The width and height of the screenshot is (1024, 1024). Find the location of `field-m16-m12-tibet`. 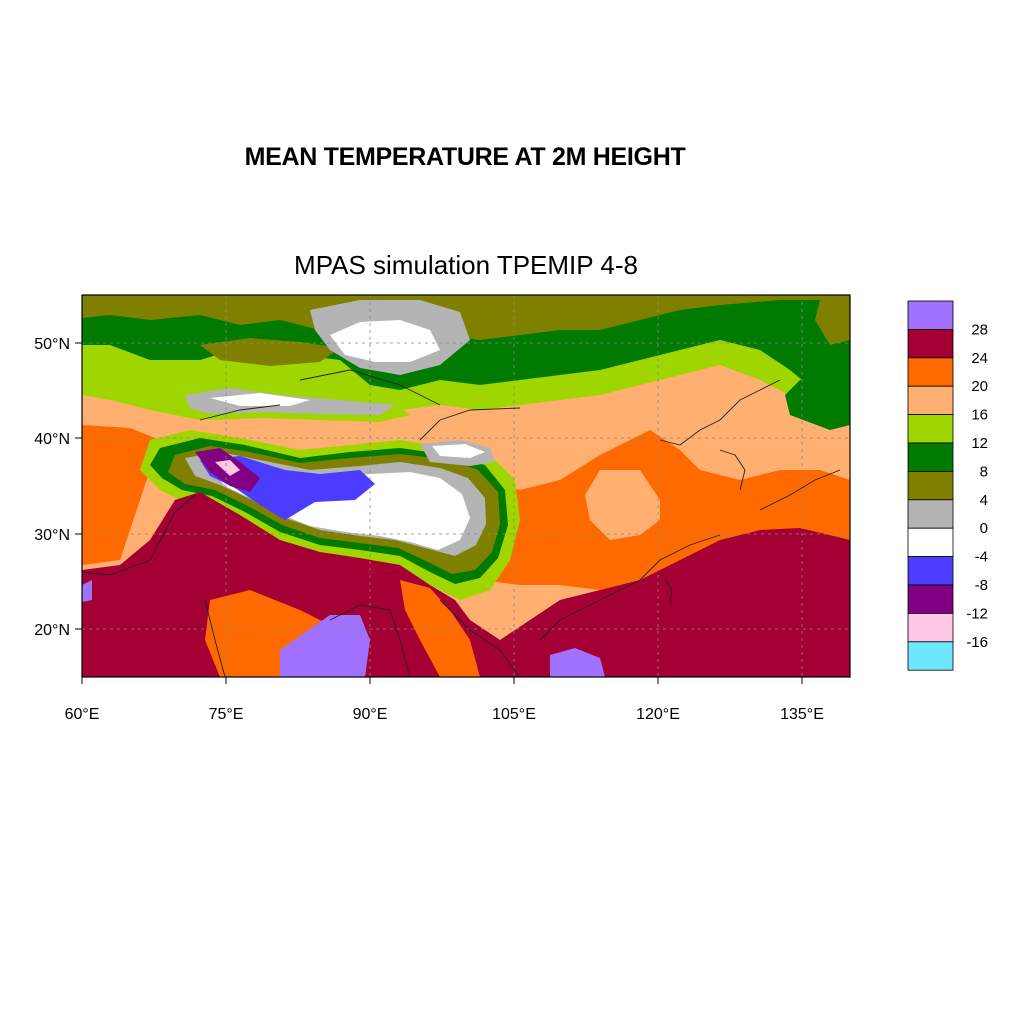

field-m16-m12-tibet is located at coordinates (227, 468).